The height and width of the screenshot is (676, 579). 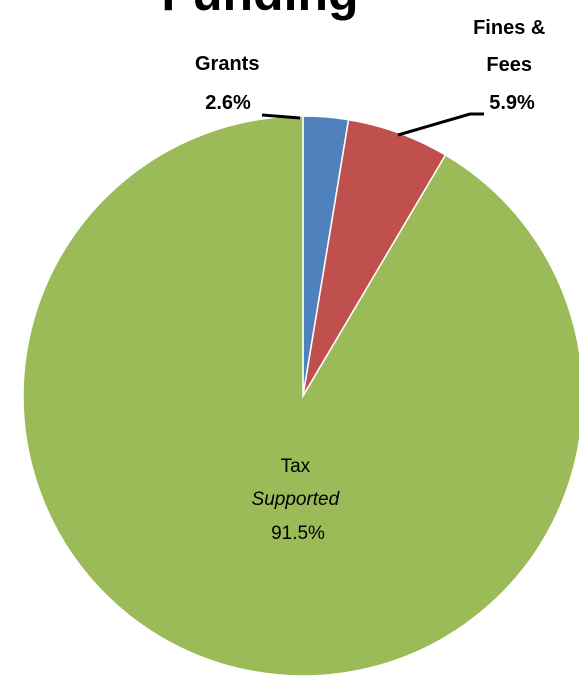 I want to click on slice-label-fines-fees: Fines & Fees 5.9%, so click(x=512, y=65).